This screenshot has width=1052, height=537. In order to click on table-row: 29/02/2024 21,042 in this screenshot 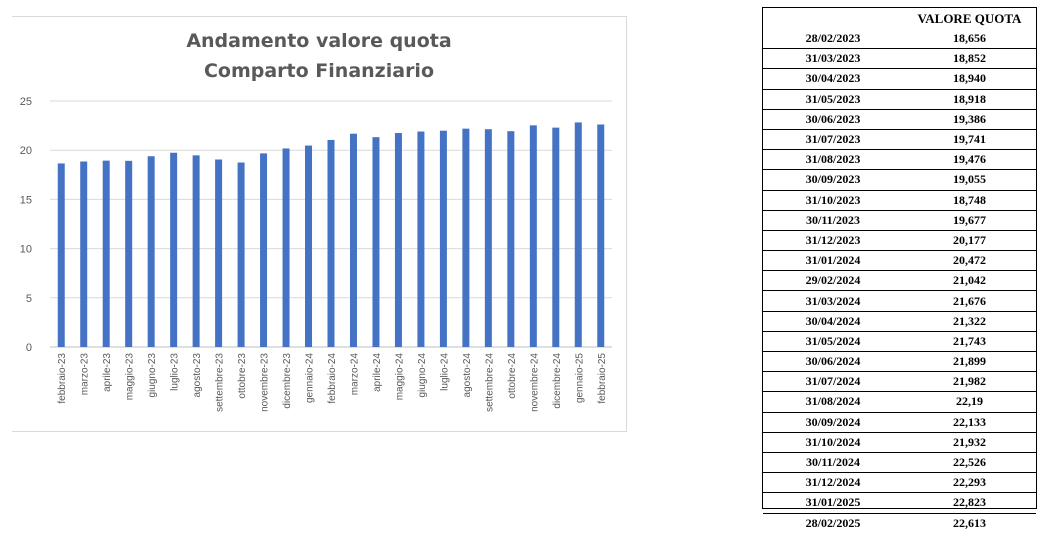, I will do `click(899, 281)`.